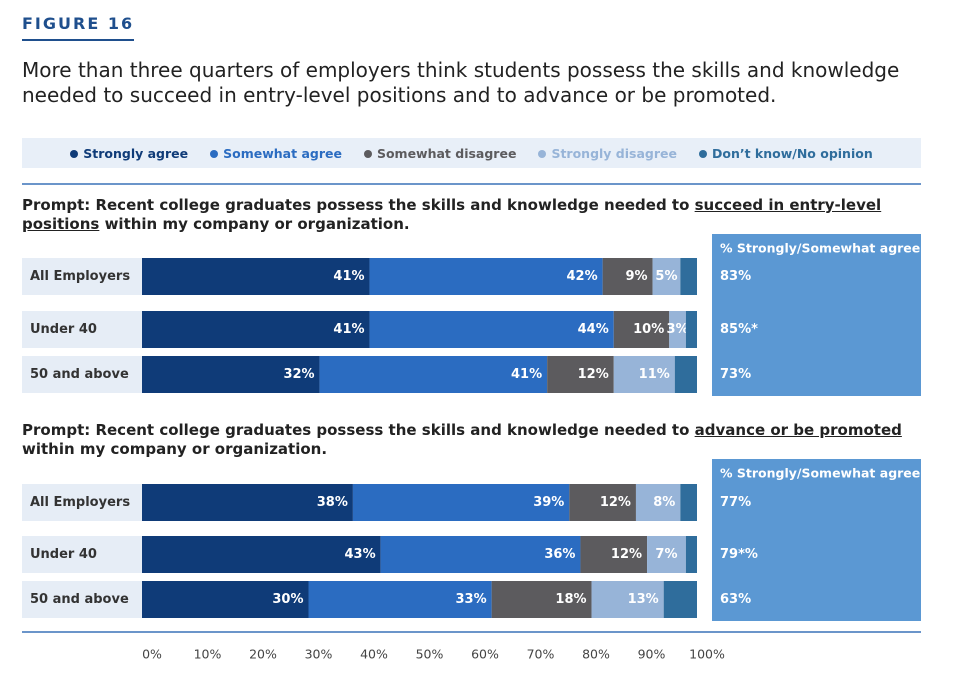 The width and height of the screenshot is (959, 700). I want to click on value-label: 10%, so click(648, 329).